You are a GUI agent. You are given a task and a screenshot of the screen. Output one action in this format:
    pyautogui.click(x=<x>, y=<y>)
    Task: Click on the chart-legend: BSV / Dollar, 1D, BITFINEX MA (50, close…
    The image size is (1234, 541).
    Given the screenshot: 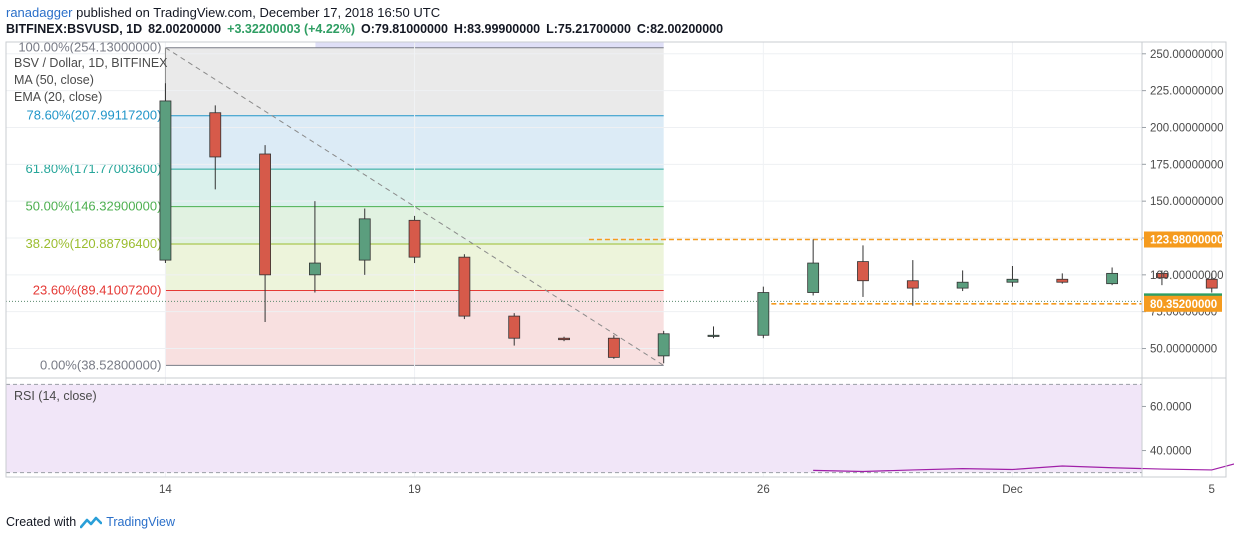 What is the action you would take?
    pyautogui.click(x=91, y=80)
    